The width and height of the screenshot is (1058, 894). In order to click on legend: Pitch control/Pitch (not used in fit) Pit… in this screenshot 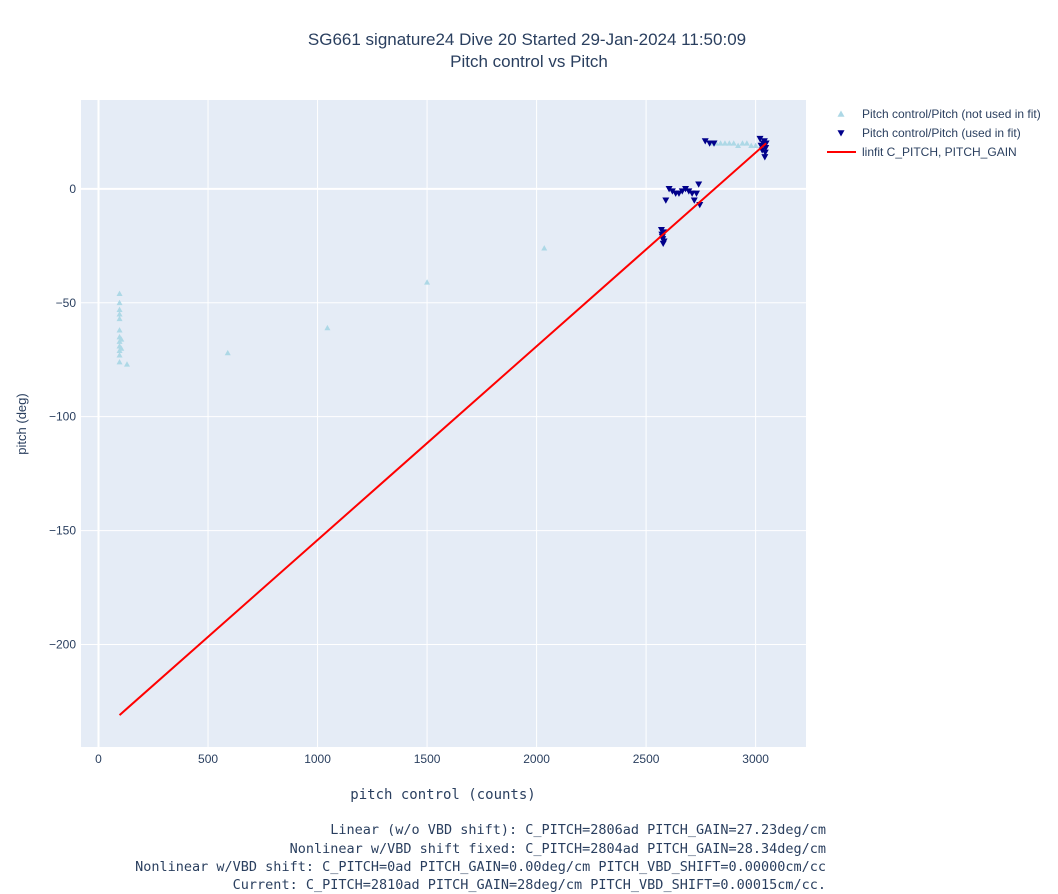, I will do `click(934, 133)`.